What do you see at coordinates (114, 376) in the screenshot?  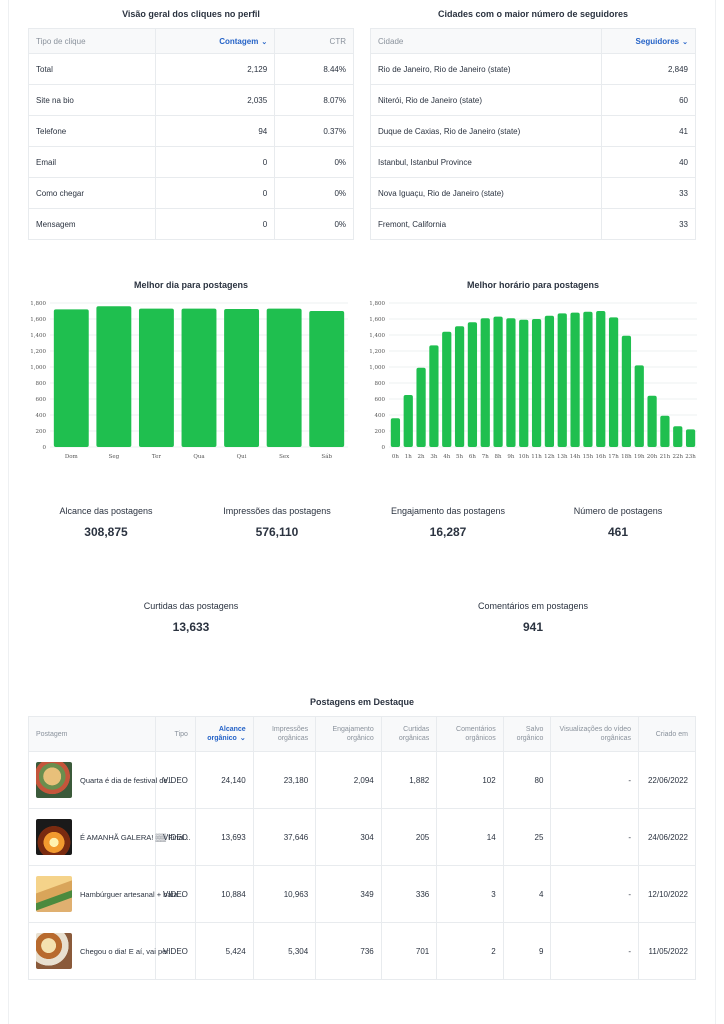 I see `bar-Seg` at bounding box center [114, 376].